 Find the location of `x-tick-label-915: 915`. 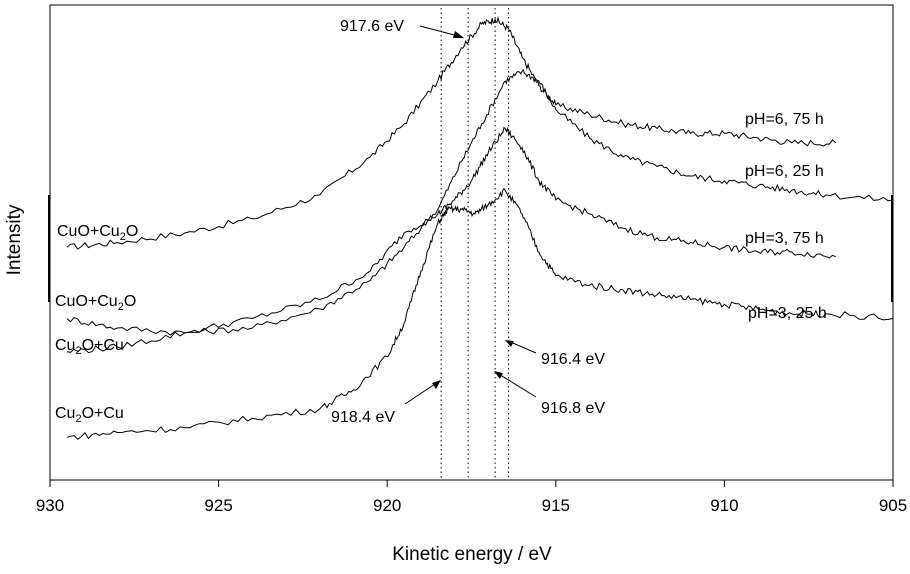

x-tick-label-915: 915 is located at coordinates (556, 505).